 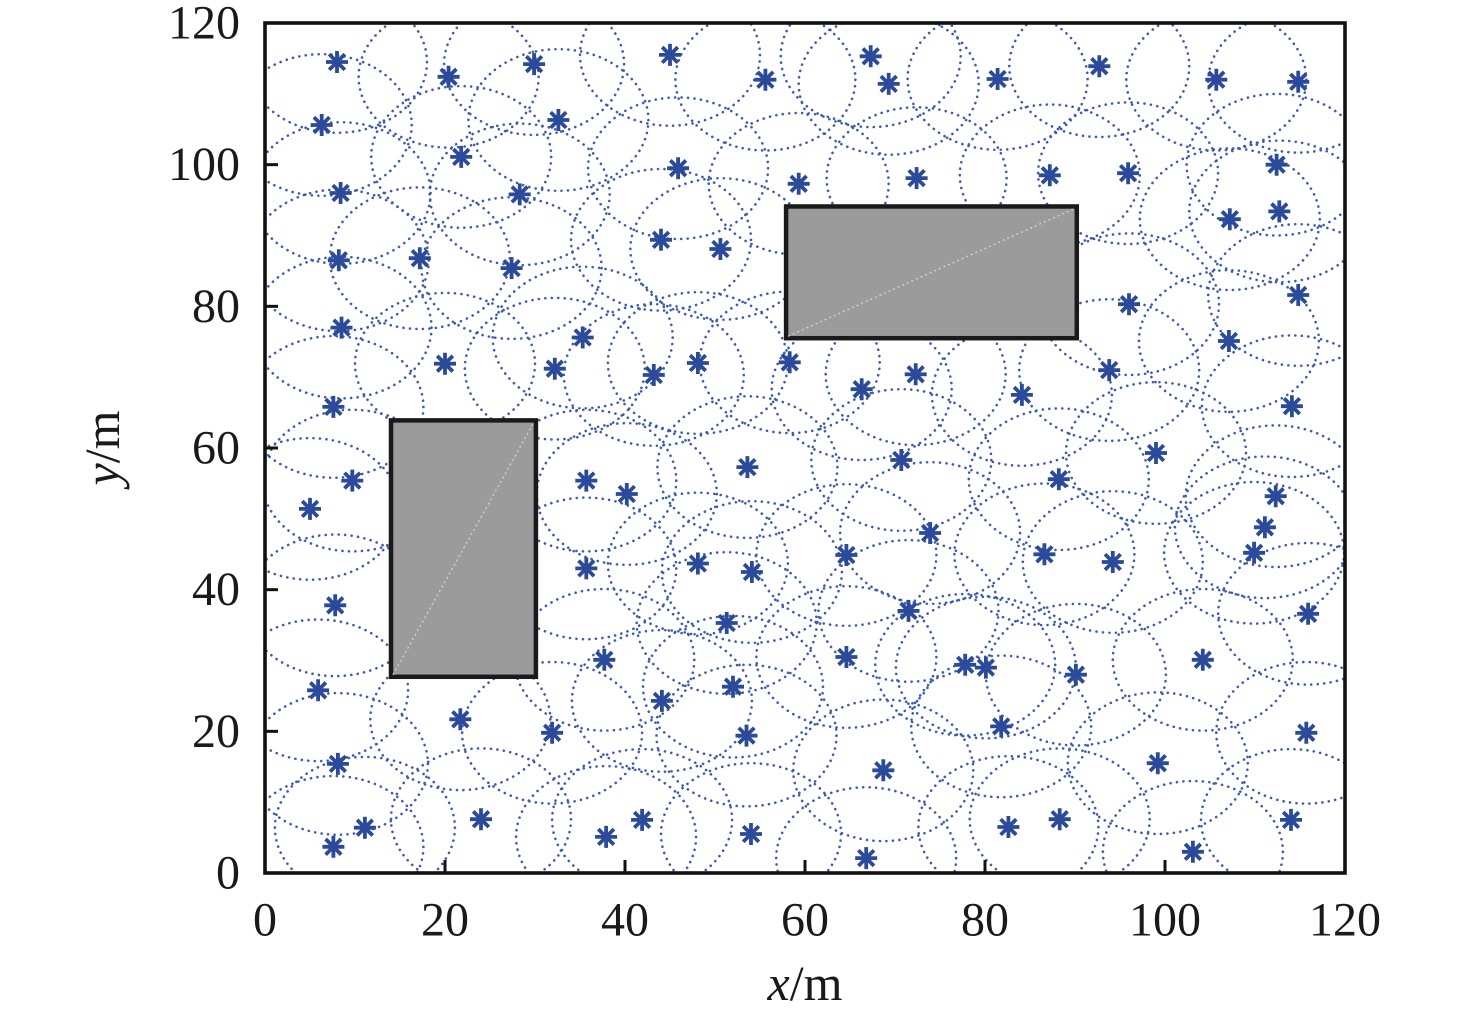 What do you see at coordinates (265, 920) in the screenshot?
I see `x-tick-label: 0` at bounding box center [265, 920].